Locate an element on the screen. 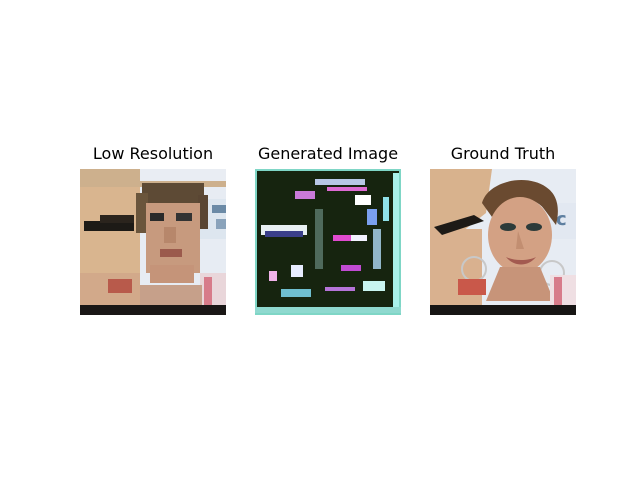  panel-title-generated-image: Generated Image is located at coordinates (328, 154).